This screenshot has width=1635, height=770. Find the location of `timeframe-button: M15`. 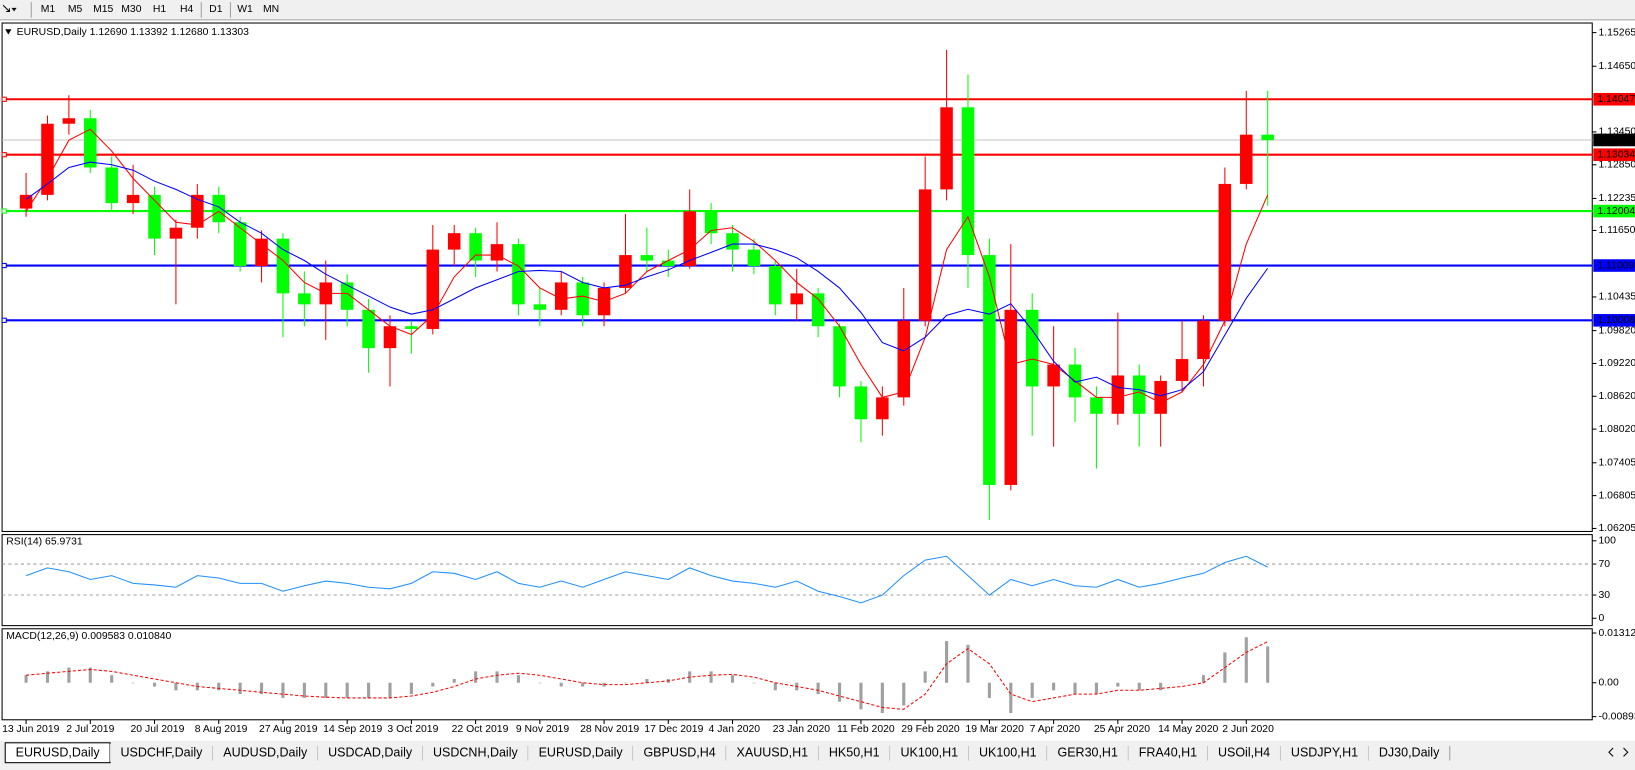

timeframe-button: M15 is located at coordinates (103, 9).